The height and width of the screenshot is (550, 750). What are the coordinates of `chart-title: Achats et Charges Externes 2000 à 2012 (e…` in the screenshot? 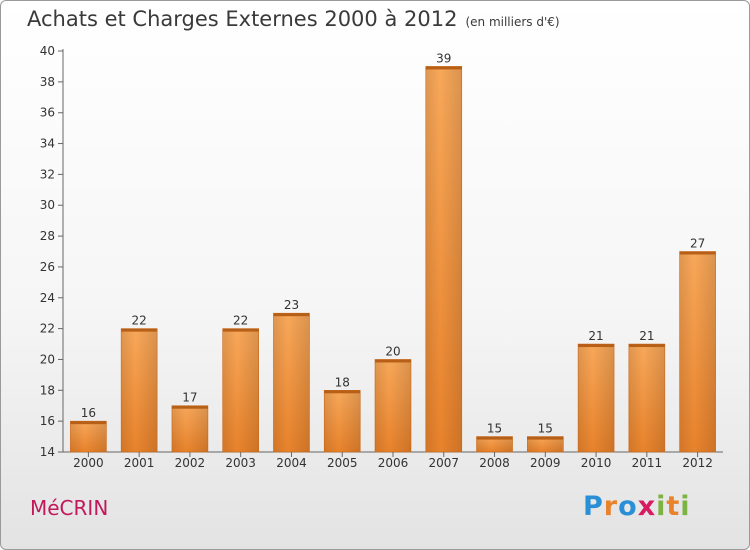 It's located at (293, 19).